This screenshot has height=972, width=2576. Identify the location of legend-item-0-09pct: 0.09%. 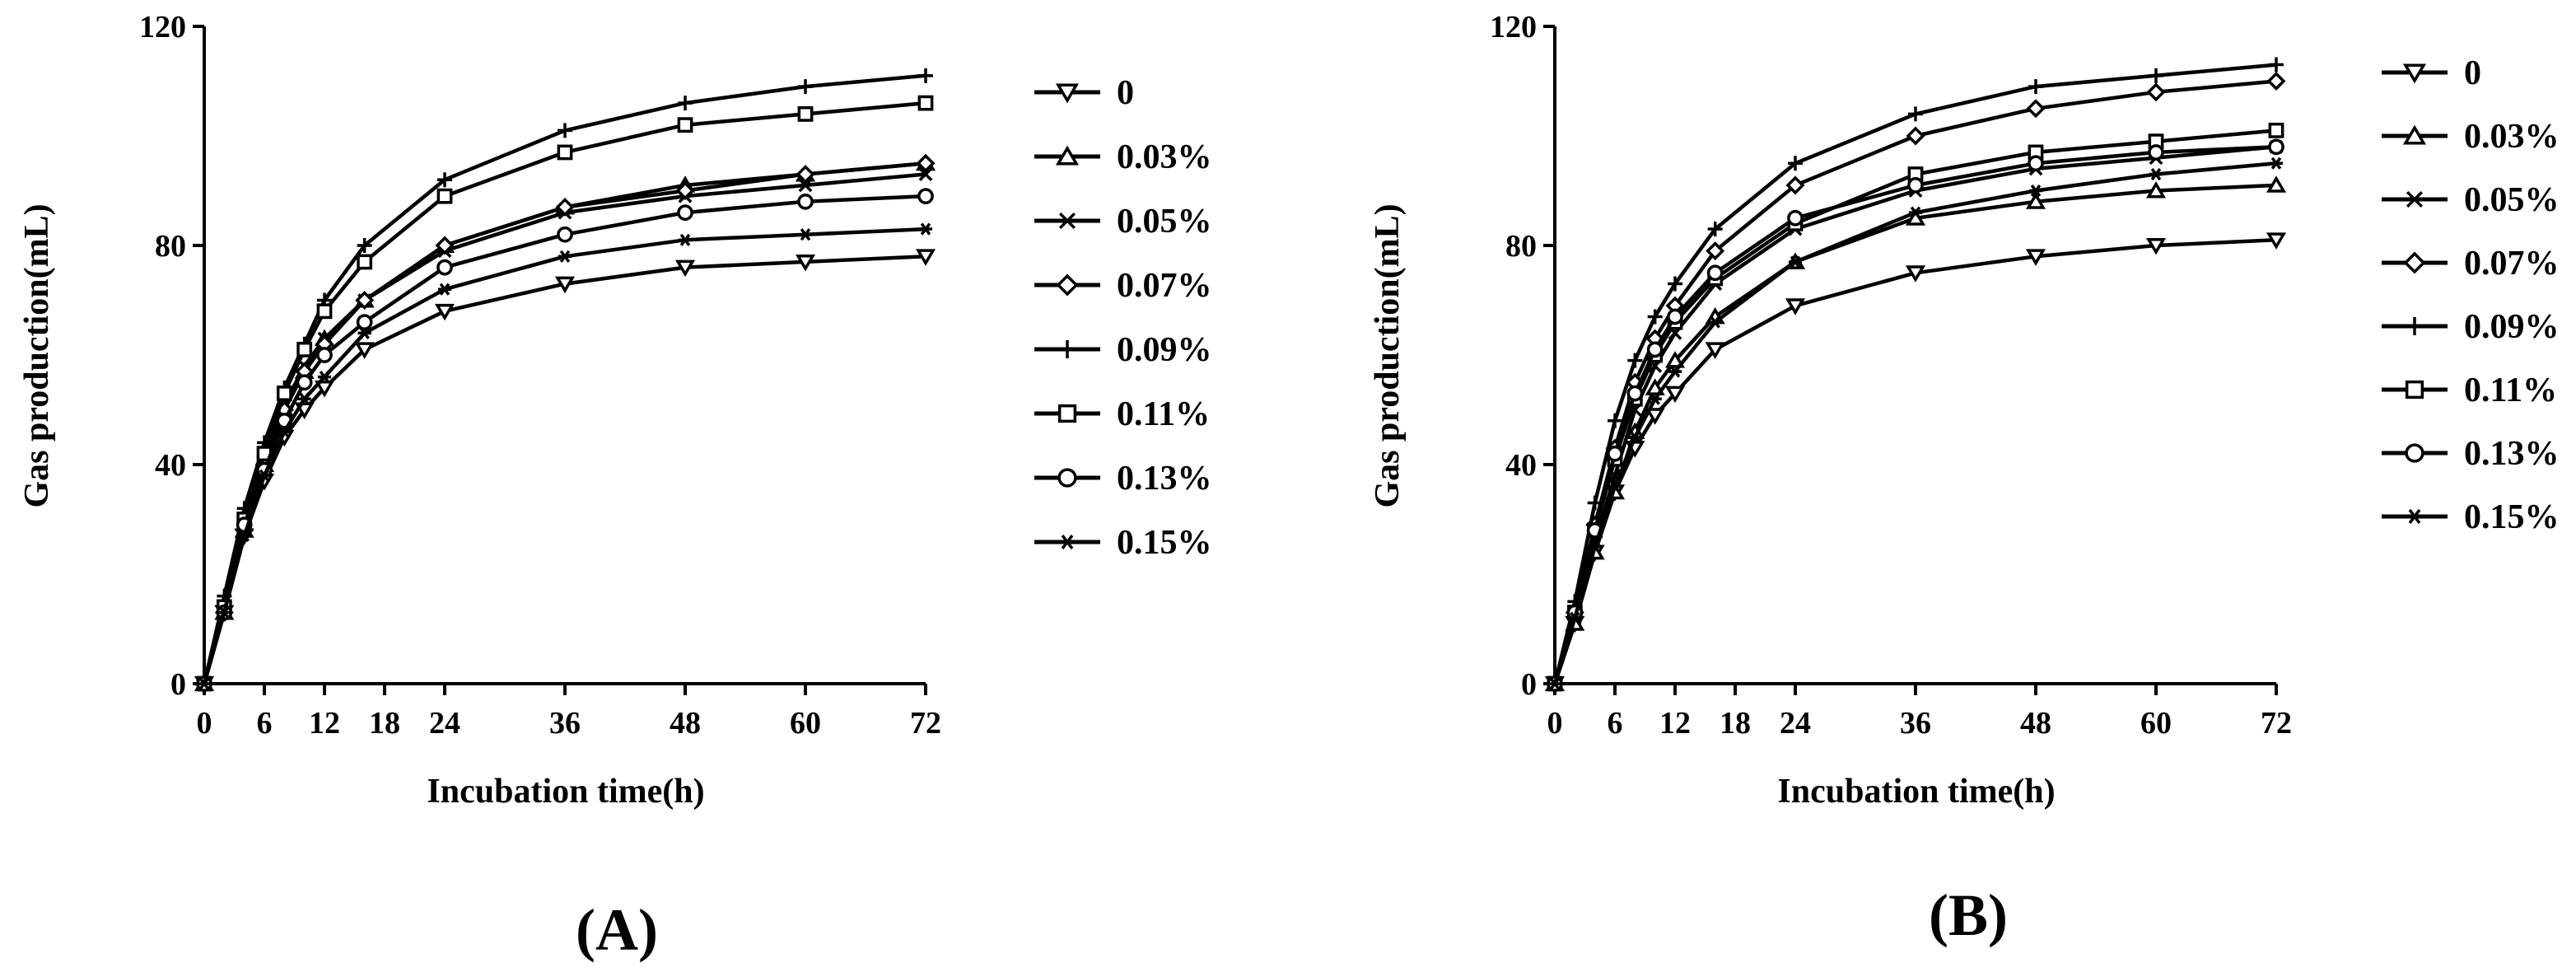
(2471, 327).